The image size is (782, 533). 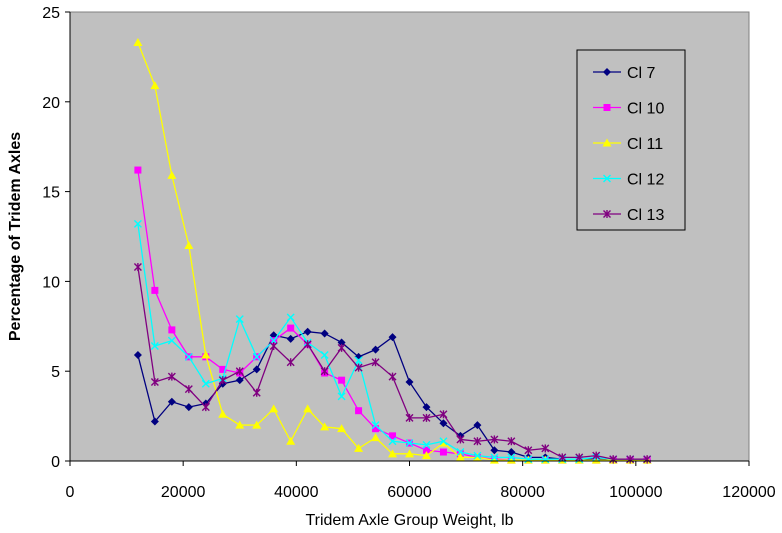 What do you see at coordinates (183, 492) in the screenshot?
I see `x-tick-label: 20000` at bounding box center [183, 492].